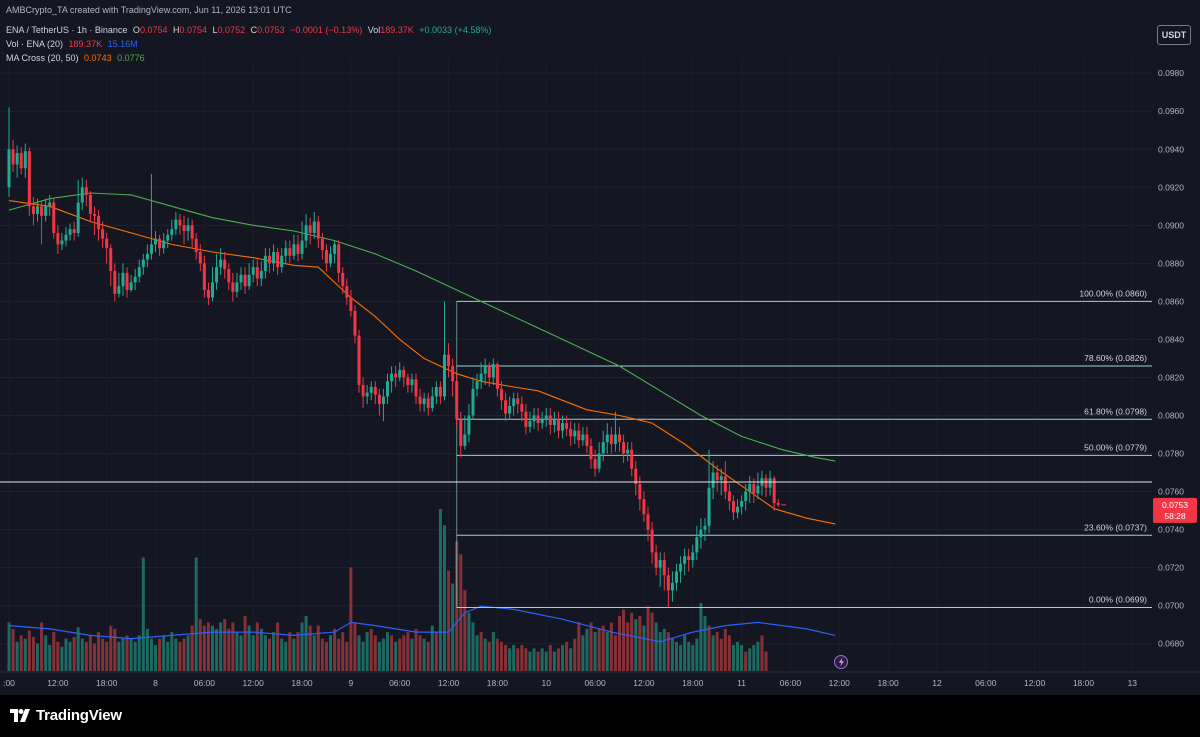  Describe the element at coordinates (841, 662) in the screenshot. I see `replay-icon` at that location.